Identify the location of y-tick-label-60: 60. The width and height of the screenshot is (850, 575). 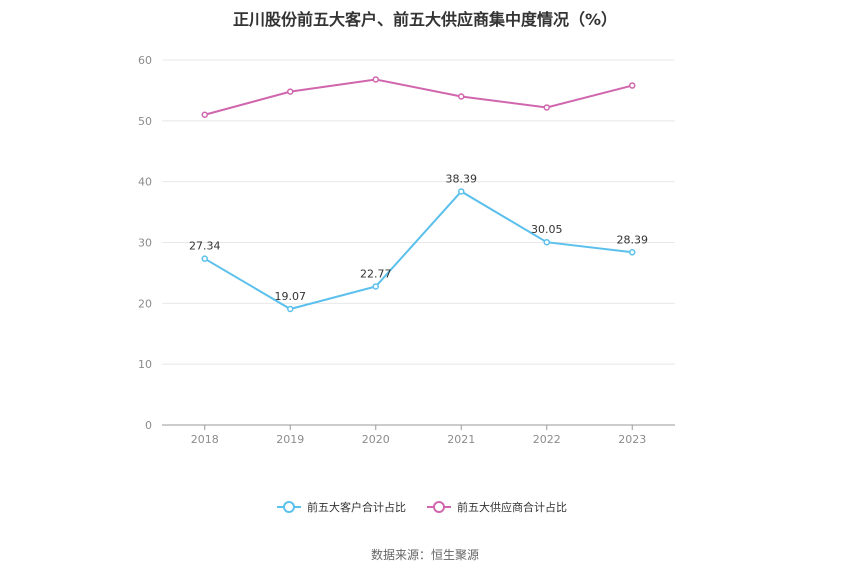
(145, 60).